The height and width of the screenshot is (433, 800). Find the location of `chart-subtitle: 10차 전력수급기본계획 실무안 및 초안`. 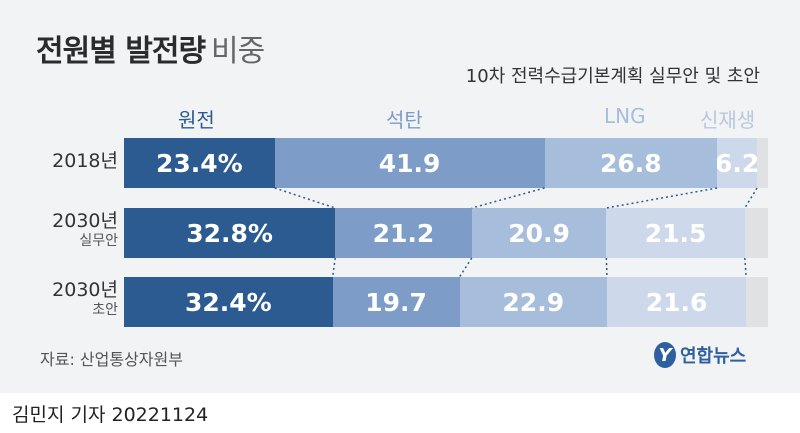

chart-subtitle: 10차 전력수급기본계획 실무안 및 초안 is located at coordinates (612, 76).